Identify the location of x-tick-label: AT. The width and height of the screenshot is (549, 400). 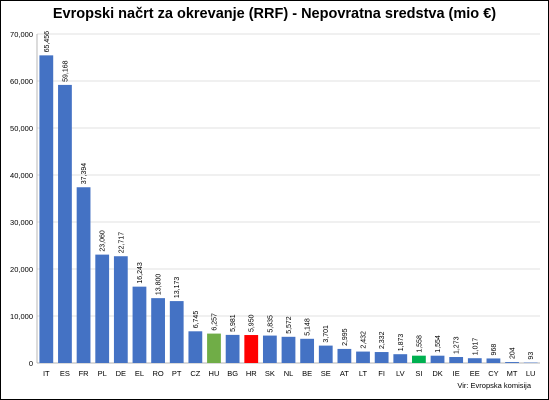
(344, 373).